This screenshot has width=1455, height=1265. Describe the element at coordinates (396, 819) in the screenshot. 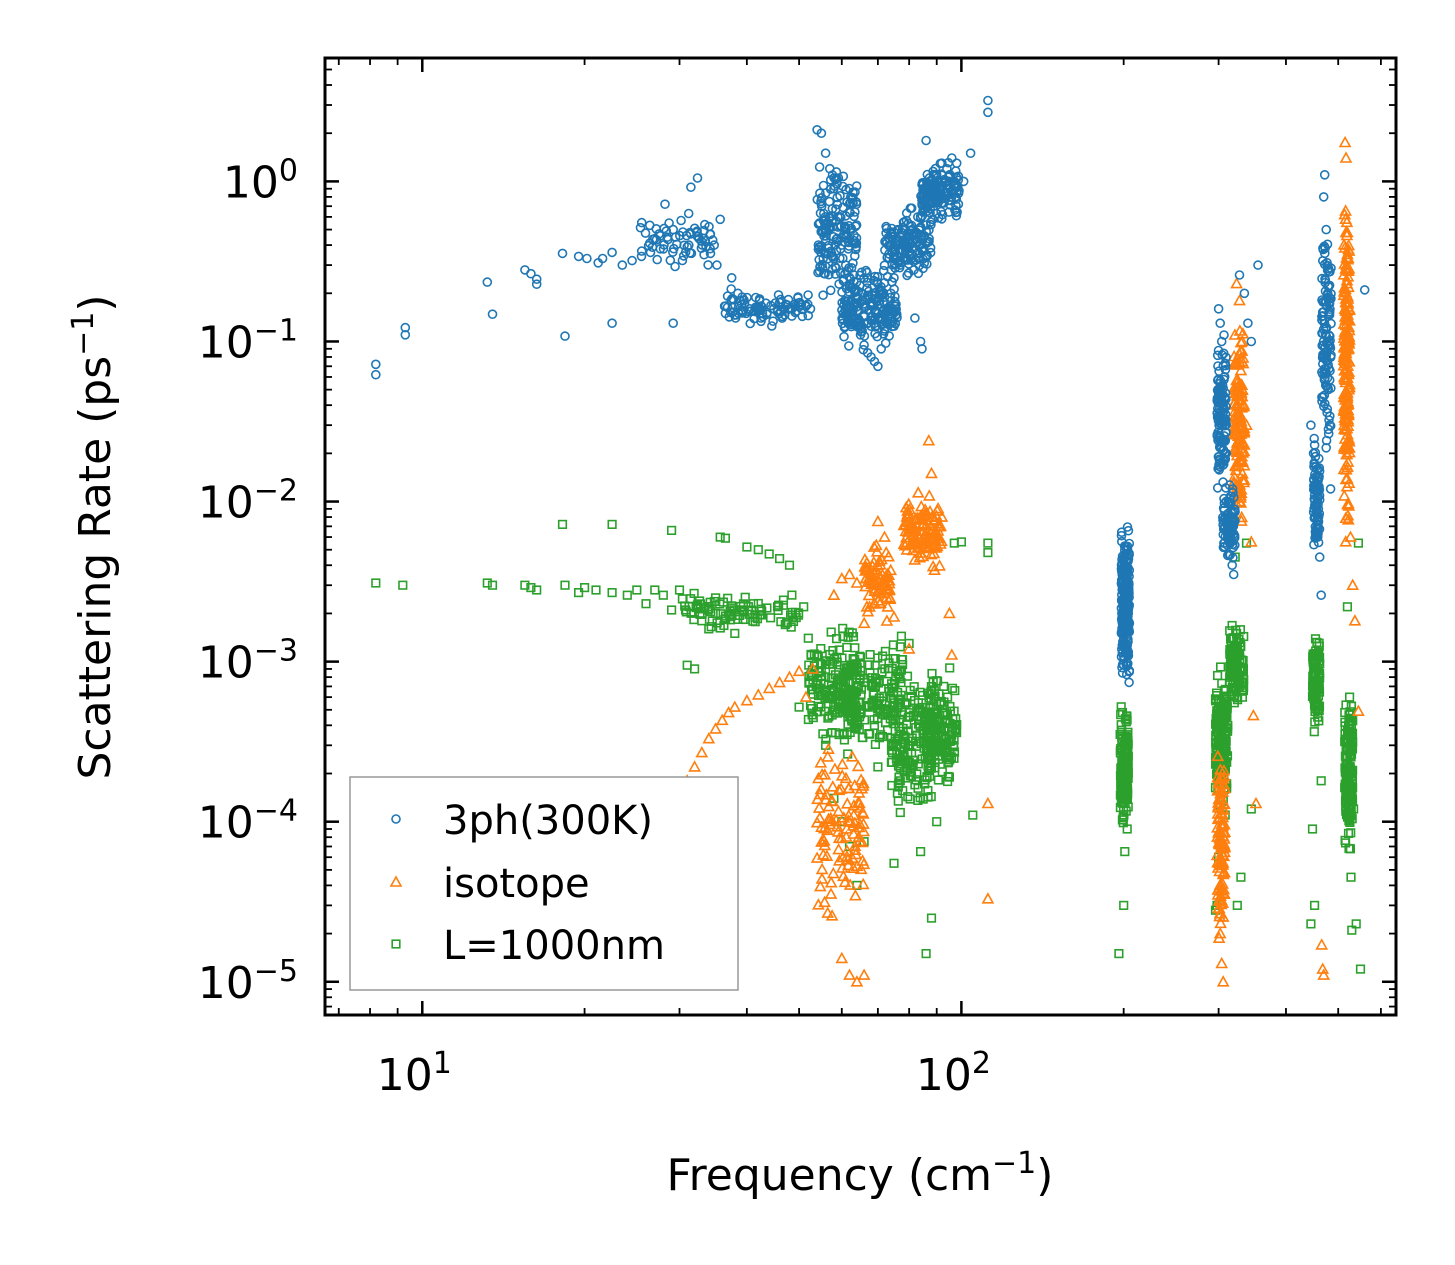

I see `legend-marker-3ph-shape` at that location.